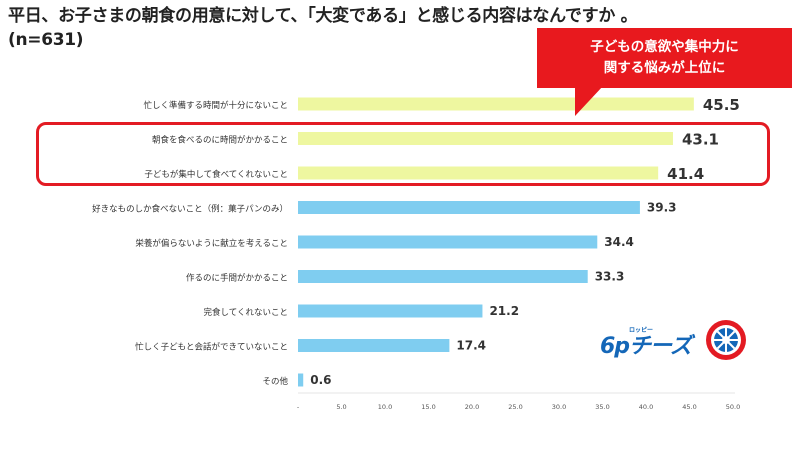  Describe the element at coordinates (403, 154) in the screenshot. I see `highlight-box` at that location.